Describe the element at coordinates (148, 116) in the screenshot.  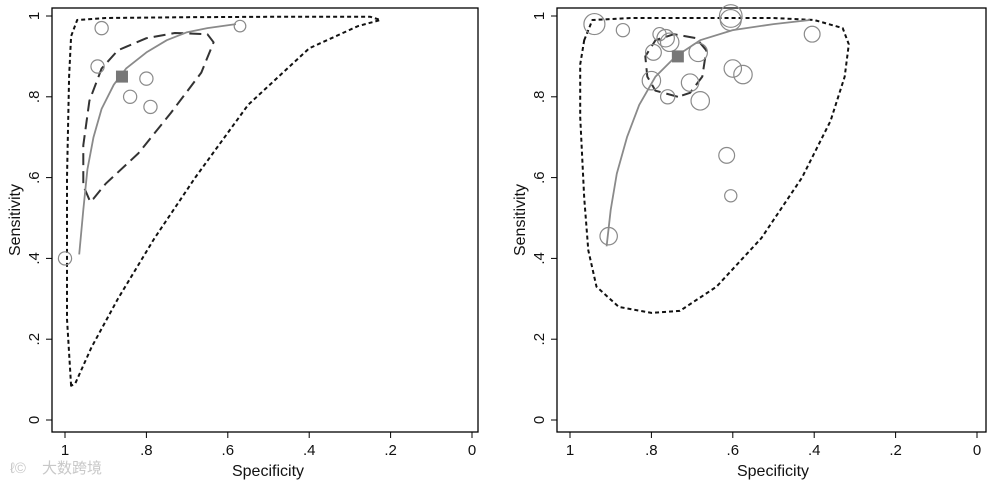
I see `confidence-region` at that location.